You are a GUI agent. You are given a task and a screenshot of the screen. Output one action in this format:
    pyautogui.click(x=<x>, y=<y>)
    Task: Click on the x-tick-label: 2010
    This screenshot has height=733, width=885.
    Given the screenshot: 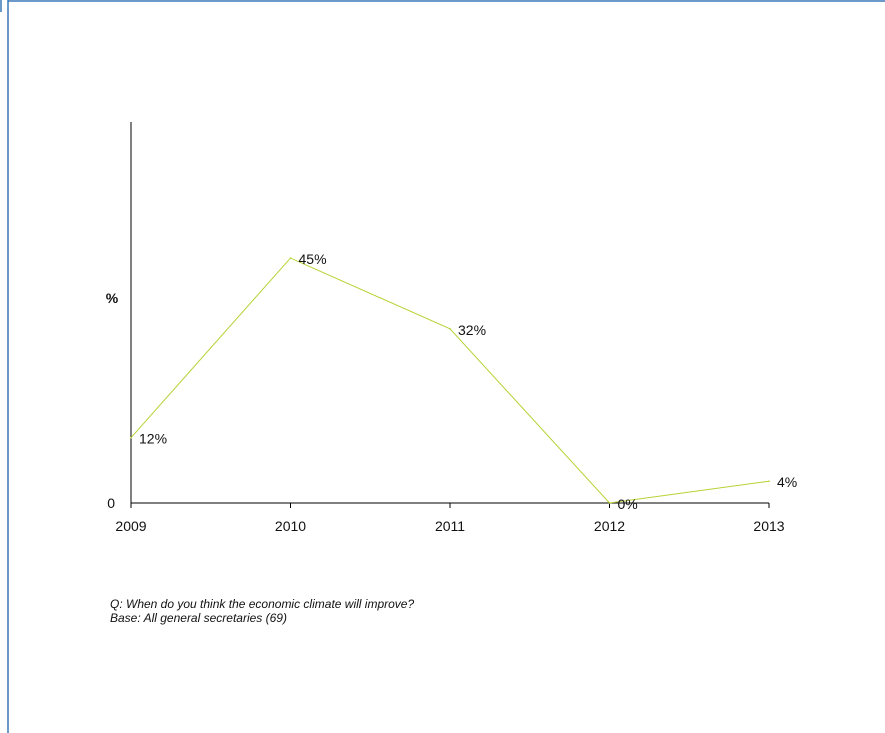 What is the action you would take?
    pyautogui.click(x=290, y=526)
    